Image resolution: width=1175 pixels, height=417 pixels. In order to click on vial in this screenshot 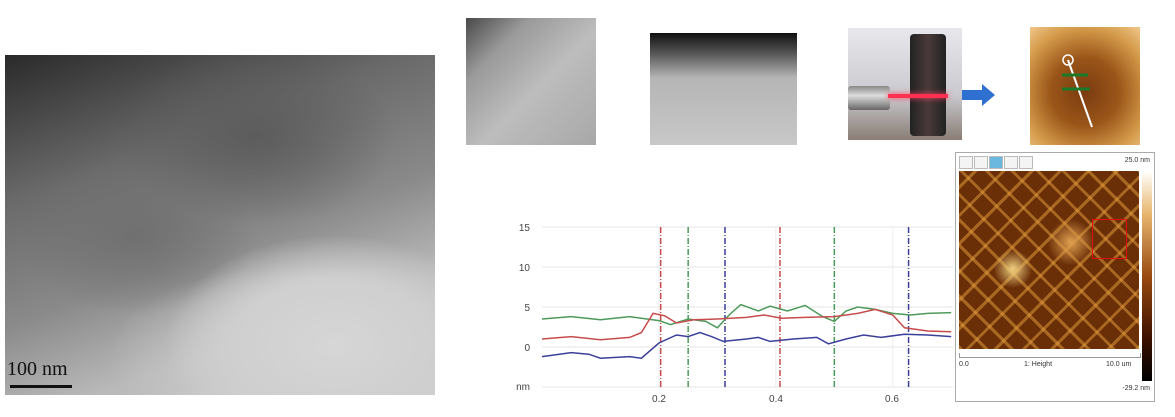, I will do `click(928, 85)`.